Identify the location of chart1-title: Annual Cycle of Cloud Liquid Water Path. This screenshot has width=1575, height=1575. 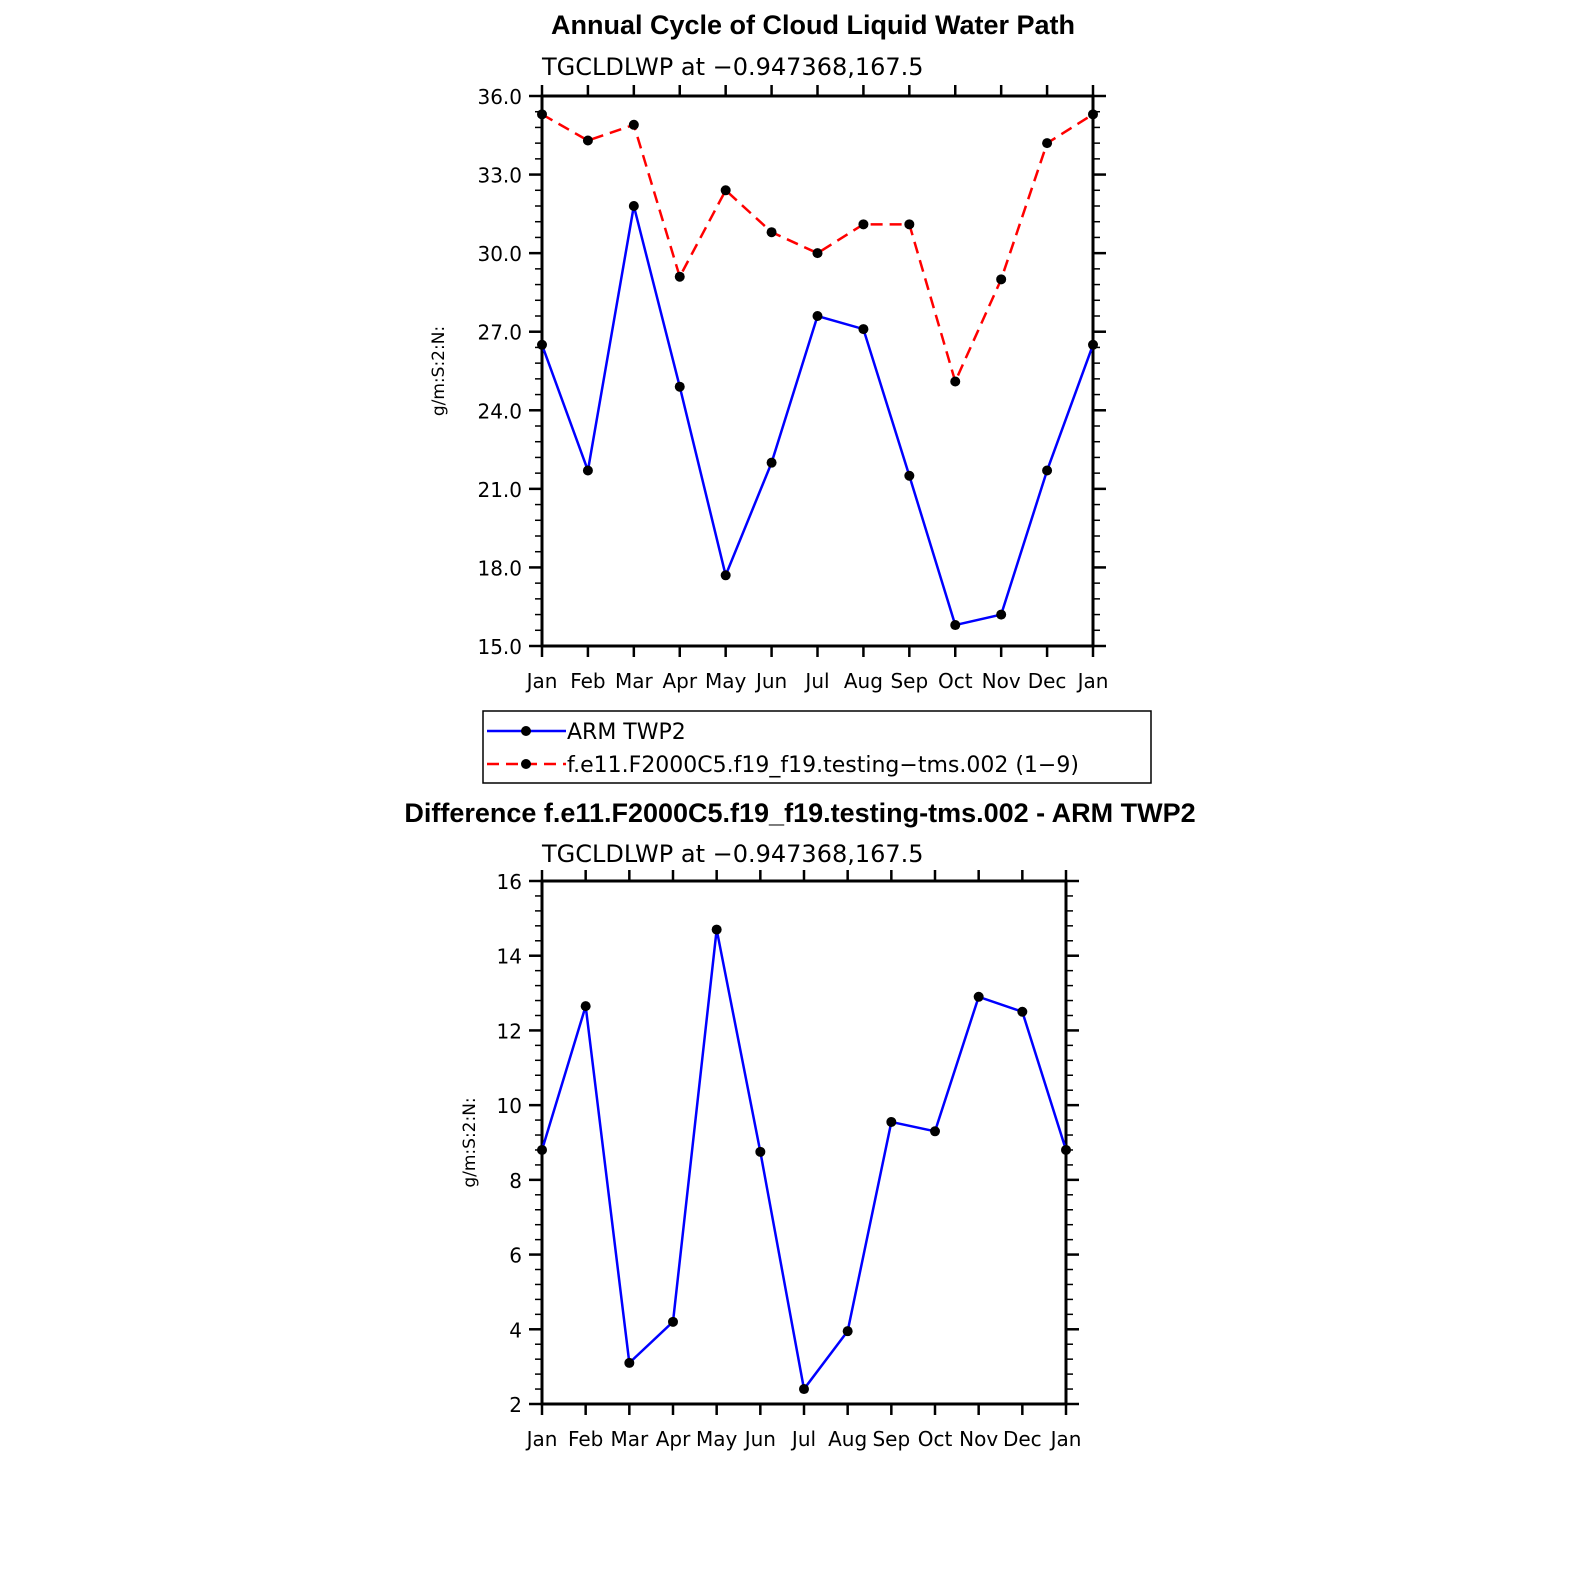
(813, 25).